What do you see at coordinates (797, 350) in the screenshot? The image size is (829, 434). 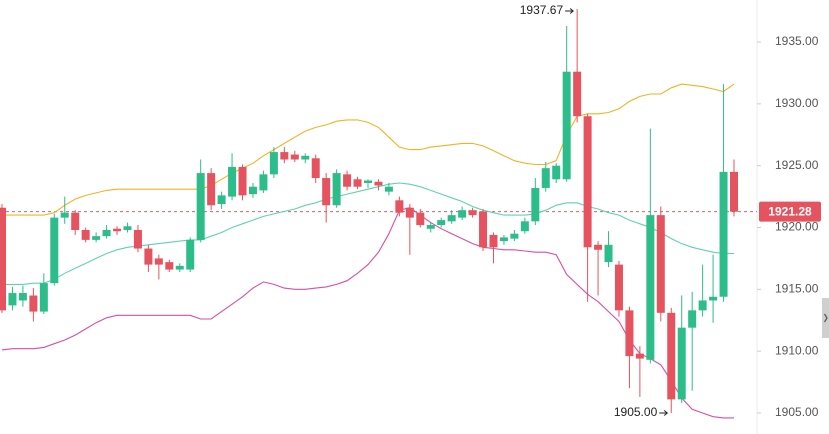 I see `y-tick-label: 1910.00` at bounding box center [797, 350].